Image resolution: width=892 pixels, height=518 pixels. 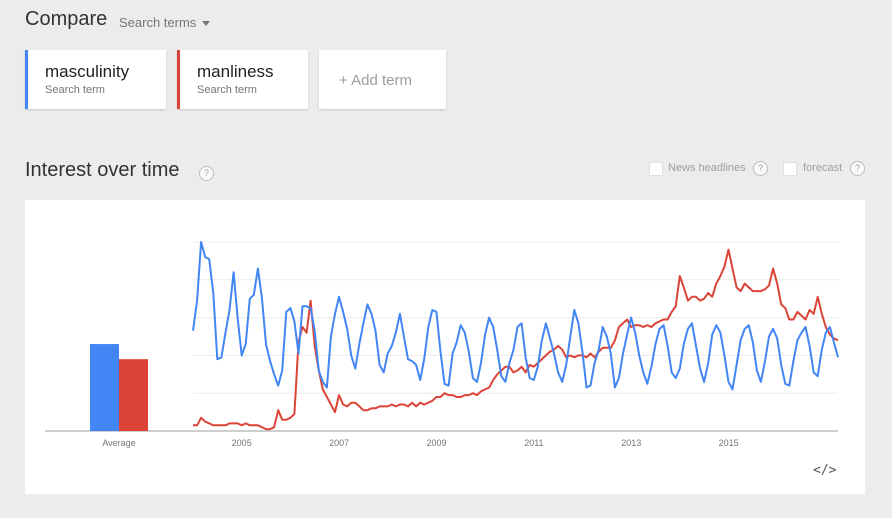 What do you see at coordinates (857, 168) in the screenshot?
I see `forecast-help-icon: ?` at bounding box center [857, 168].